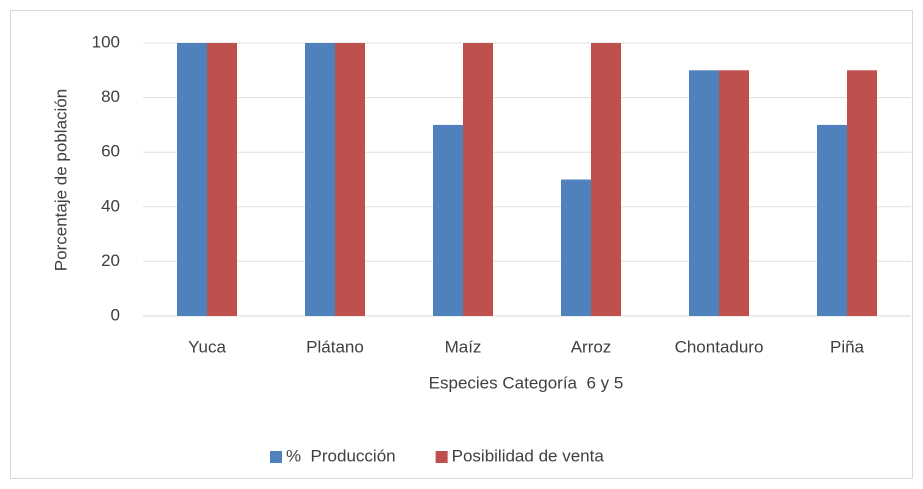 This screenshot has width=923, height=489. What do you see at coordinates (207, 346) in the screenshot?
I see `x-tick-label: Yuca` at bounding box center [207, 346].